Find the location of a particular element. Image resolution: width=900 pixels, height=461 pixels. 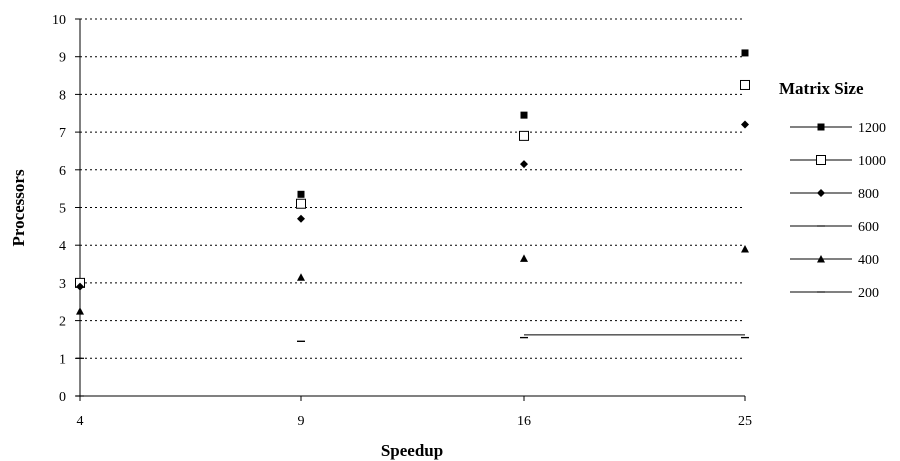

legend-label-1000: 1000 is located at coordinates (872, 161).